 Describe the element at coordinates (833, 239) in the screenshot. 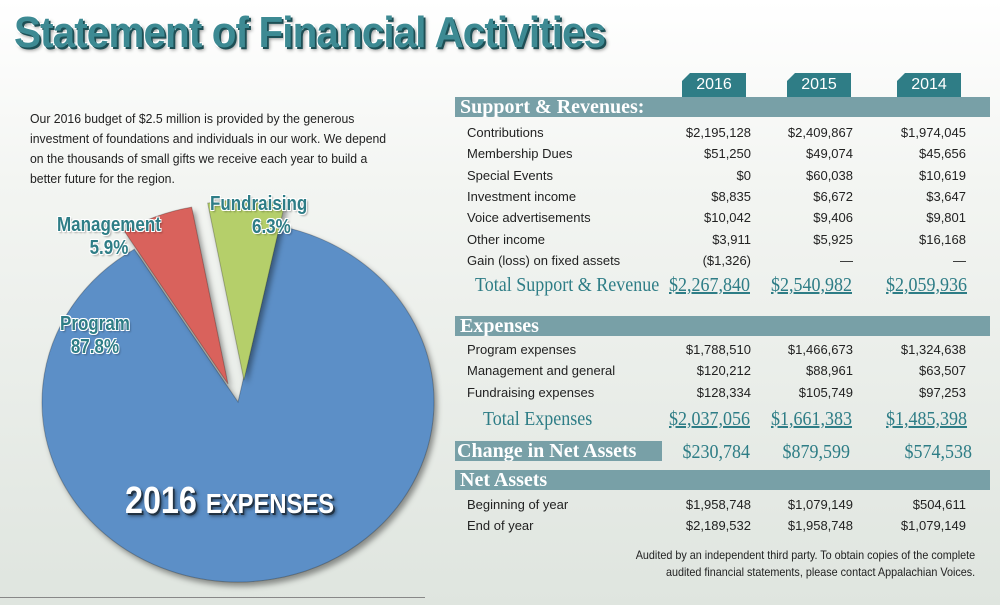

I see `support-value-2015: $5,925` at that location.